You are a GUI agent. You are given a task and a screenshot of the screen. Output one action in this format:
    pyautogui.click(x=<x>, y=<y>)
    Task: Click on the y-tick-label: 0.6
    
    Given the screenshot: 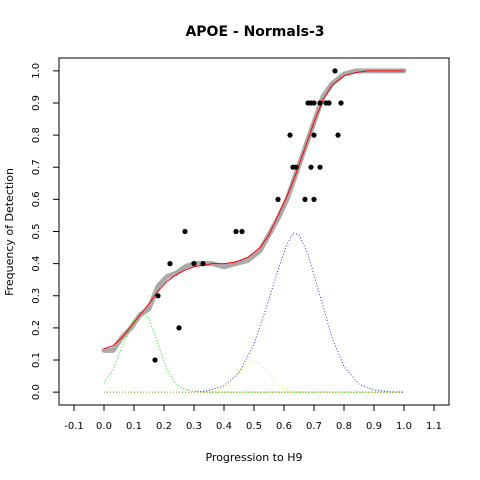 What is the action you would take?
    pyautogui.click(x=36, y=199)
    